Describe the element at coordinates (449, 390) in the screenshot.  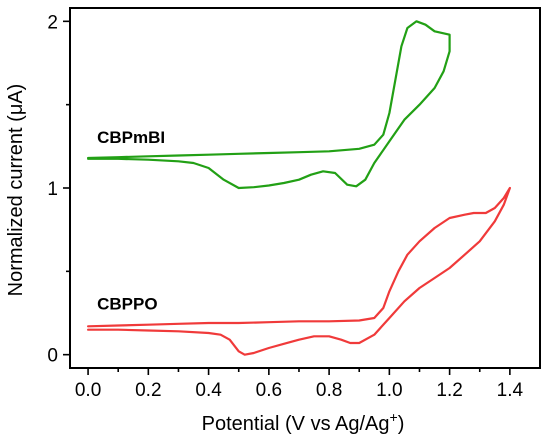
I see `x-tick-label: 1.2` at that location.